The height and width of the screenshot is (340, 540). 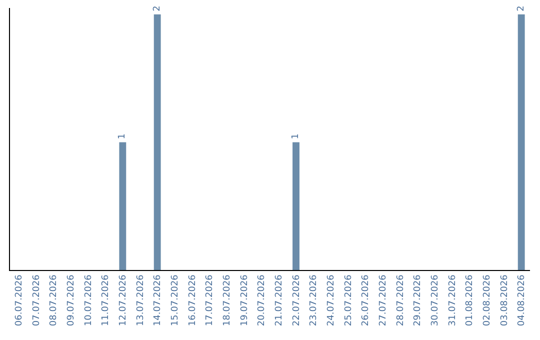 I want to click on x-tick-label: 11.07.2026, so click(x=106, y=300).